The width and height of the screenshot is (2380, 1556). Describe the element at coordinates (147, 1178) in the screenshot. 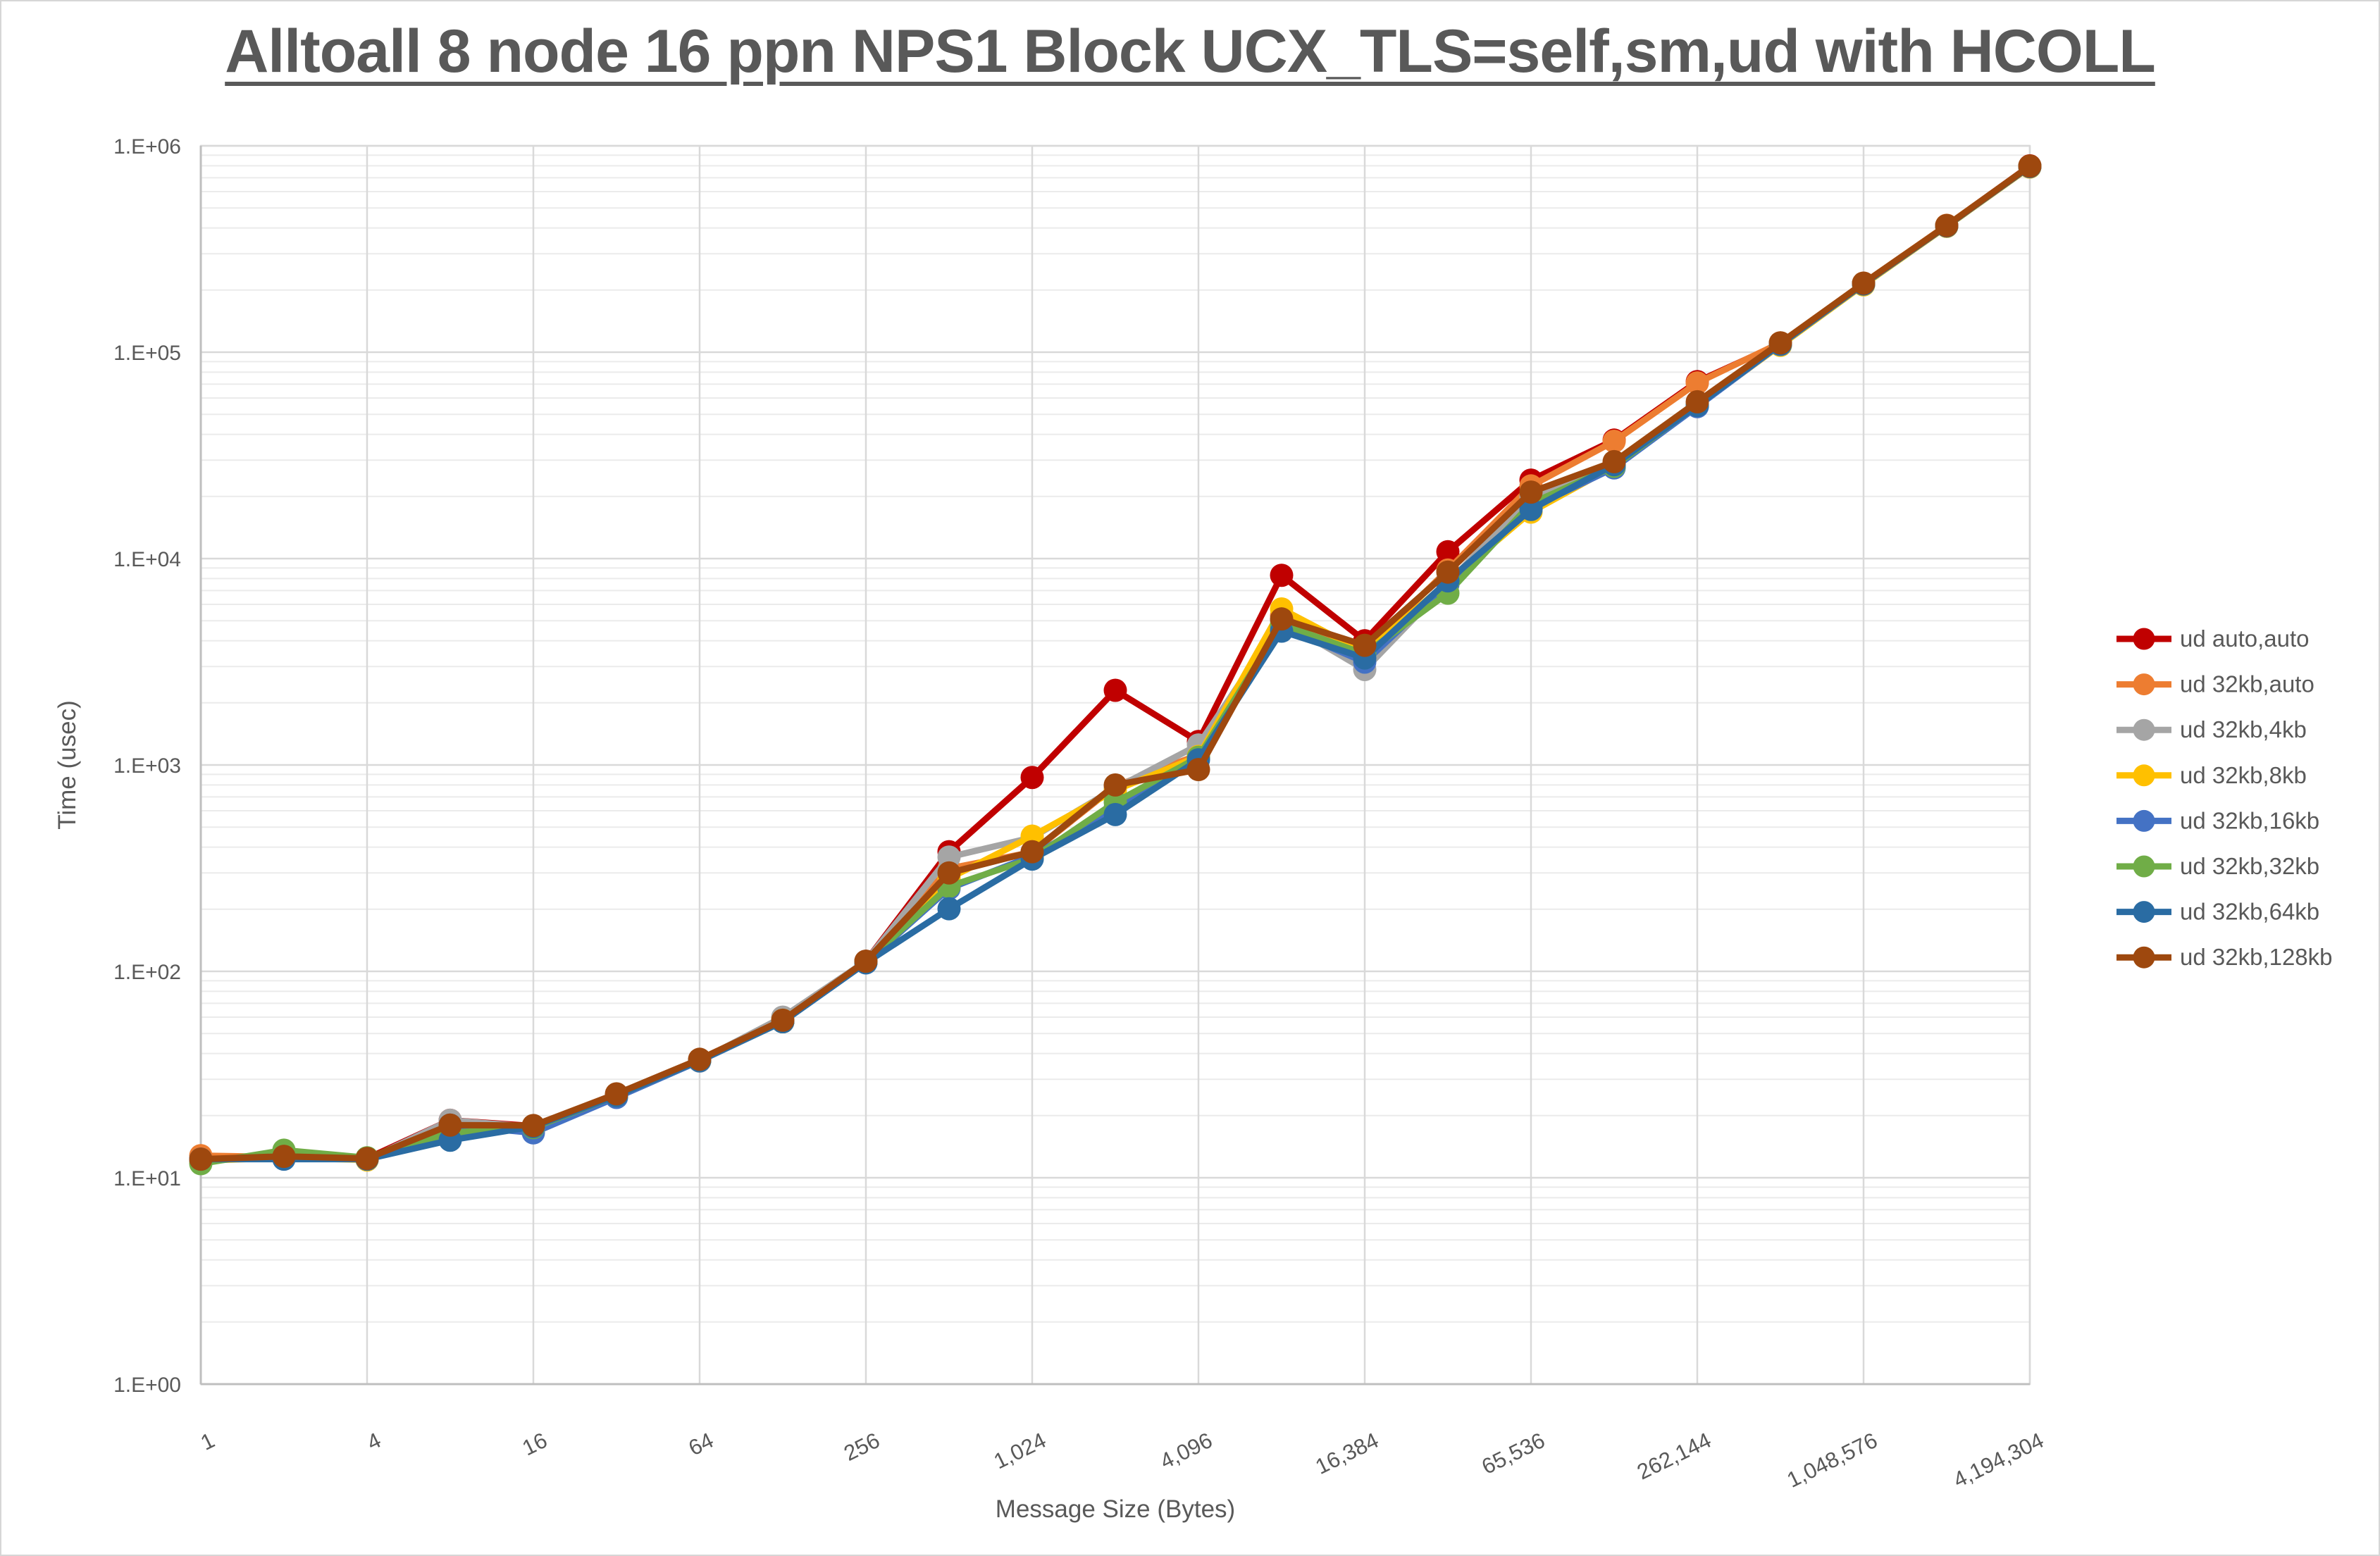

I see `y-tick-label: 1.E+01` at that location.